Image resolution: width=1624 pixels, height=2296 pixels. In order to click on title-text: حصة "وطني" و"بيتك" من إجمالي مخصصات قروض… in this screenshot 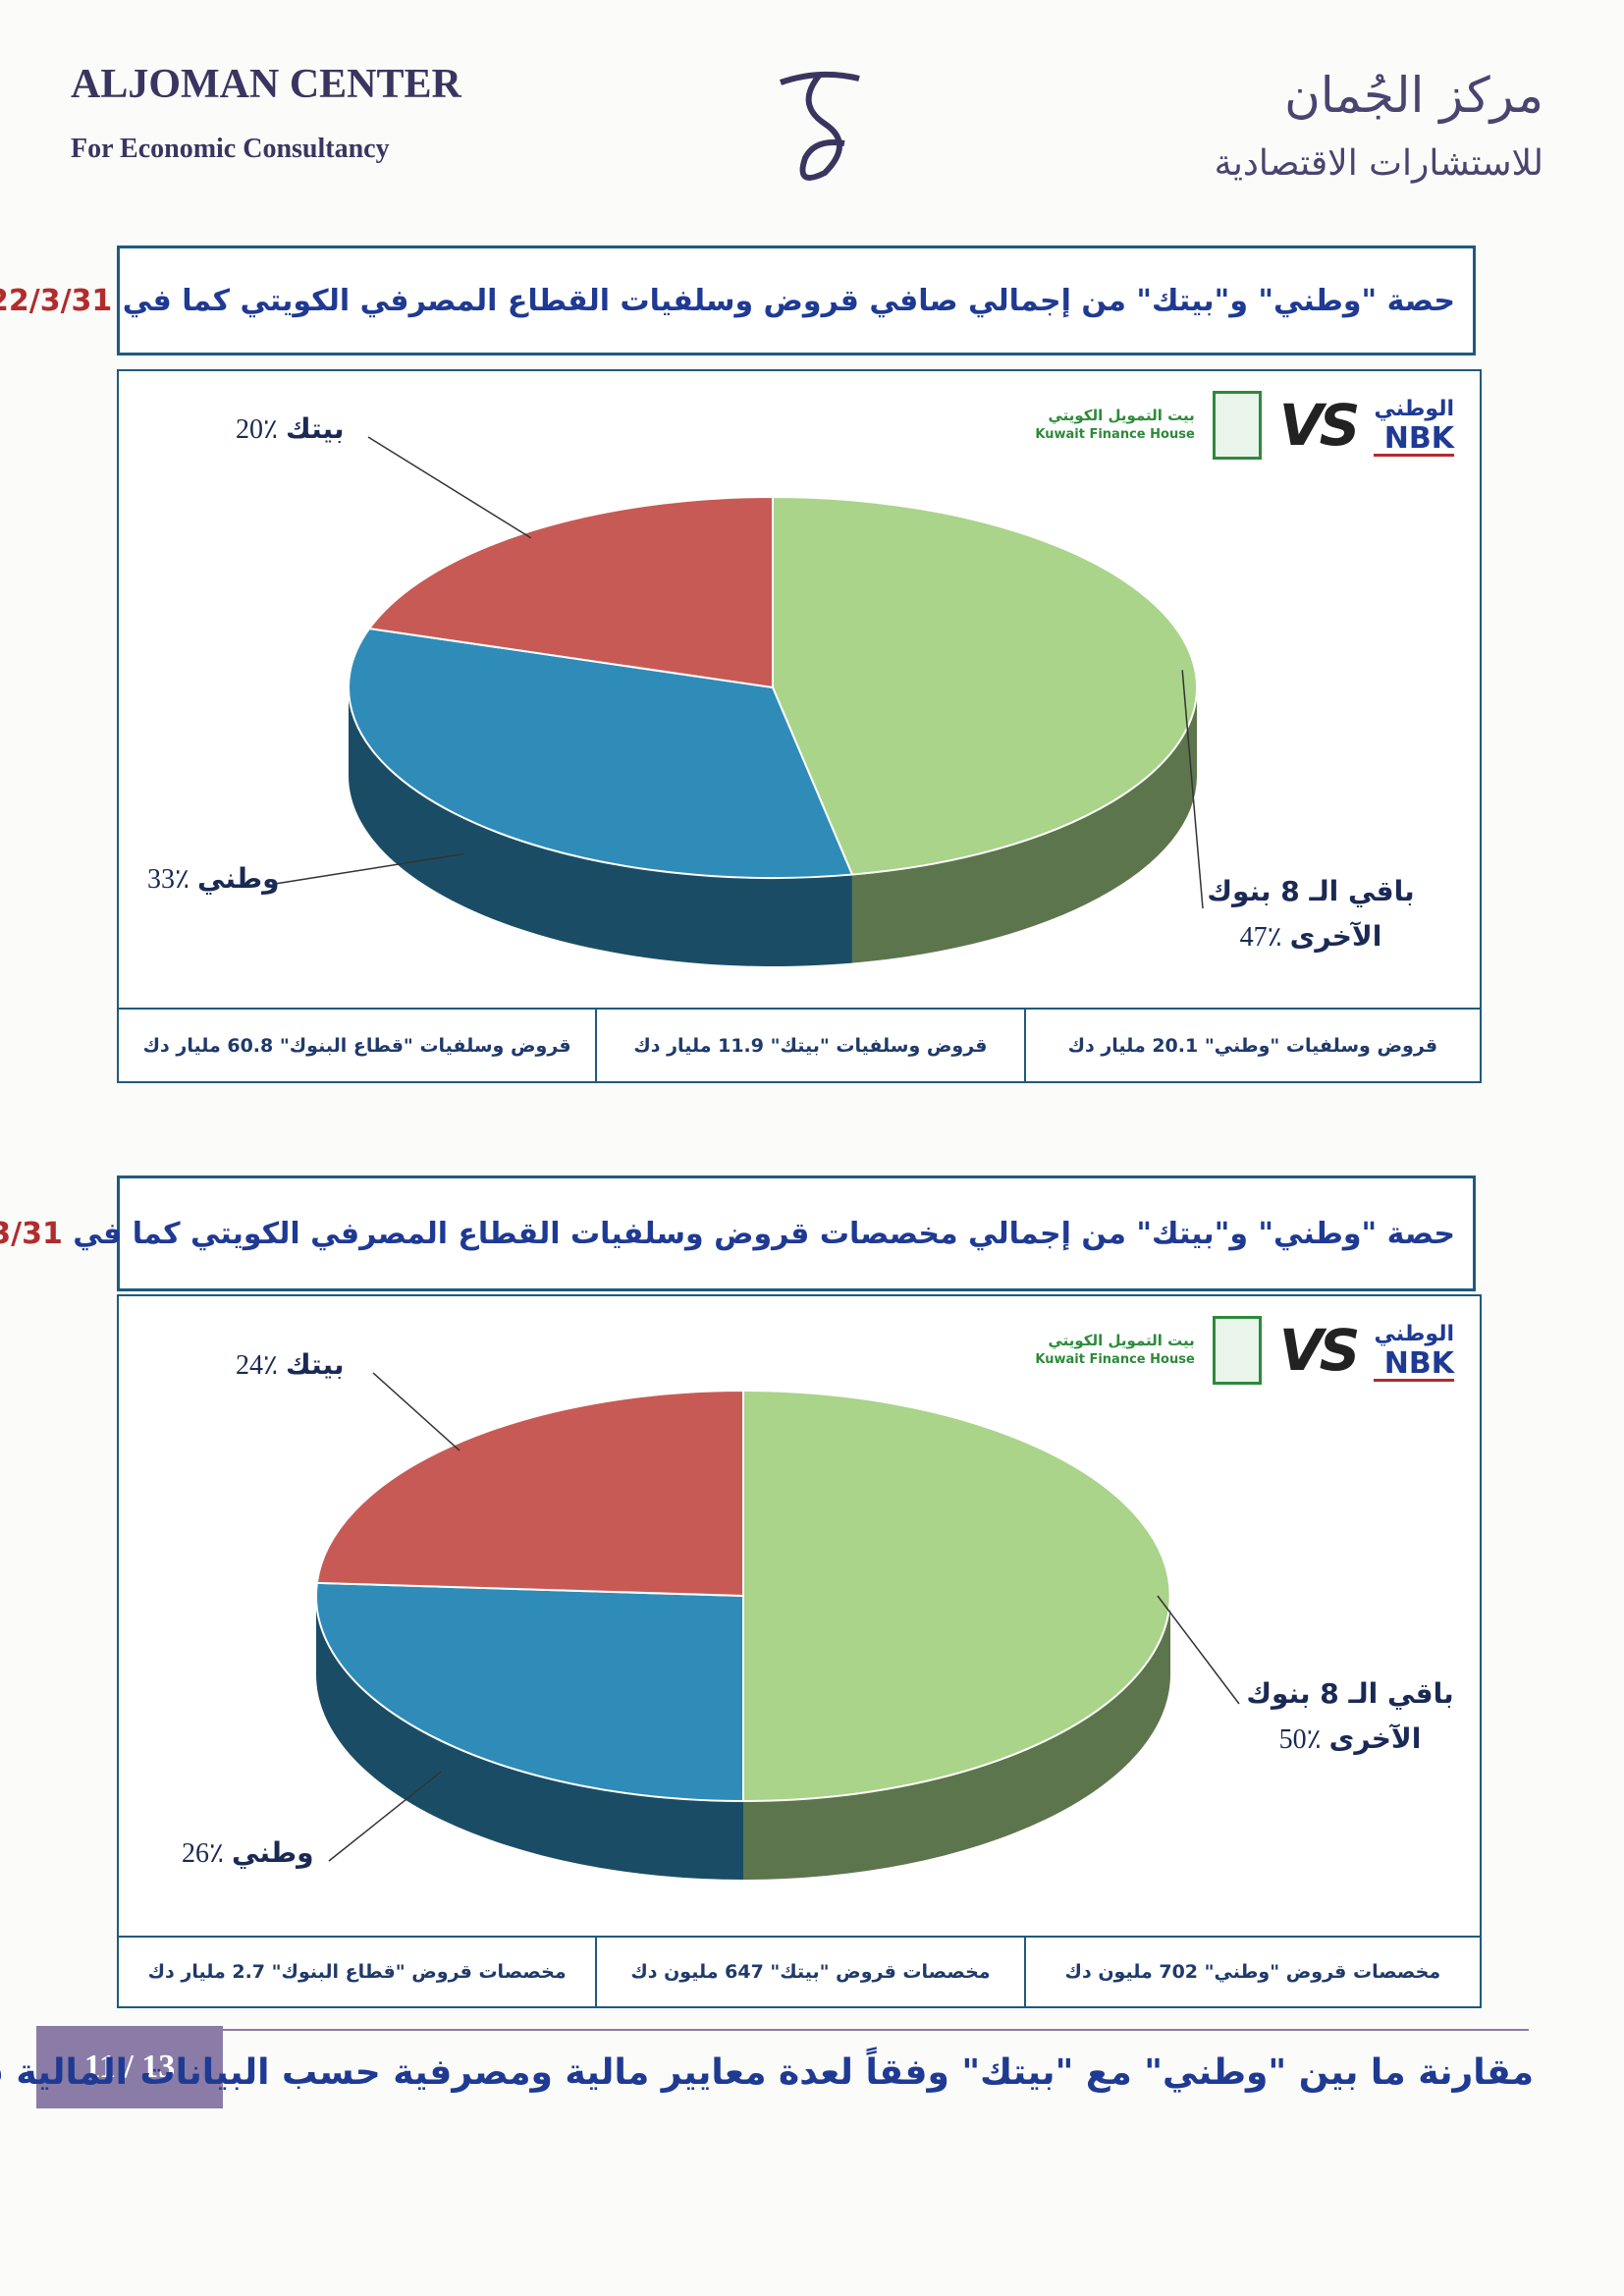, I will do `click(764, 1233)`.